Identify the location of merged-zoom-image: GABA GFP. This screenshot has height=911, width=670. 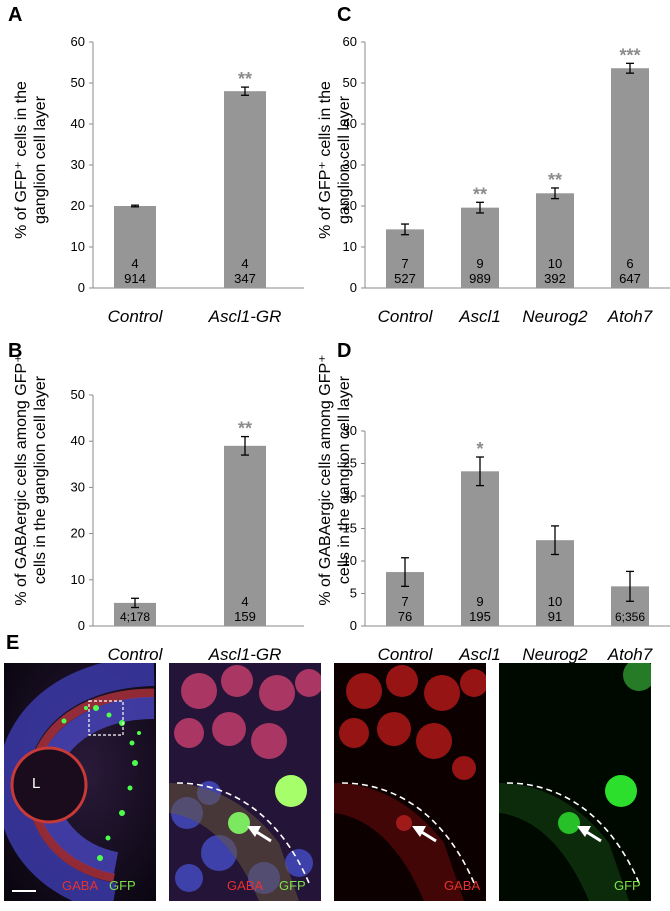
(245, 782).